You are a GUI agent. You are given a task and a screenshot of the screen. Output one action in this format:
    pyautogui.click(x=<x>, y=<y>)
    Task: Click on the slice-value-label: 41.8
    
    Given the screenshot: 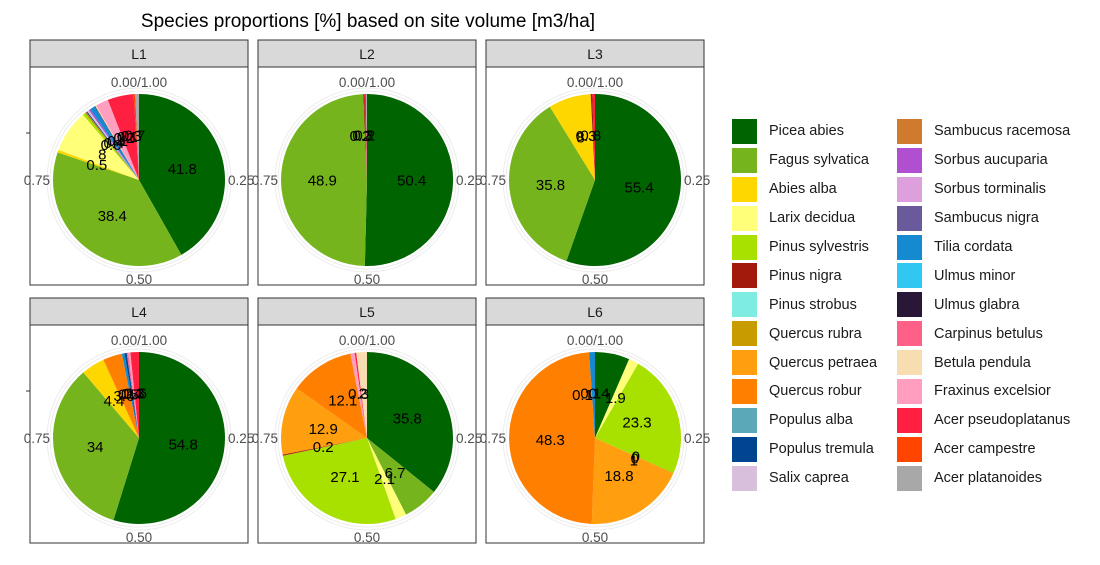 What is the action you would take?
    pyautogui.click(x=182, y=169)
    